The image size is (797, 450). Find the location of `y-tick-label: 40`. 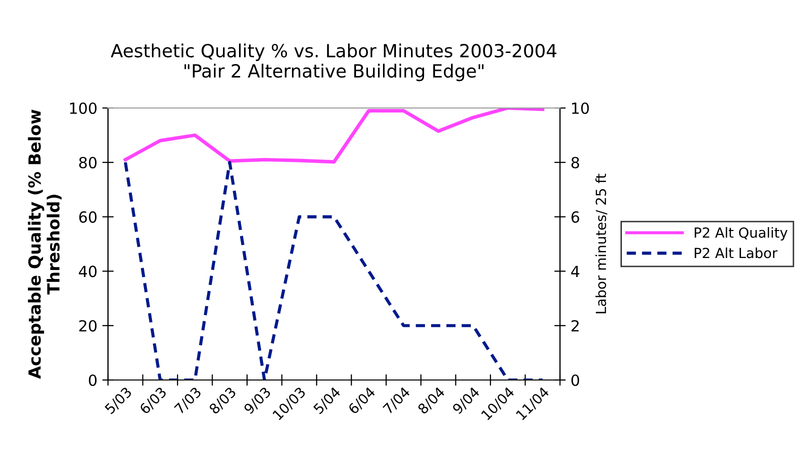

y-tick-label: 40 is located at coordinates (87, 272).